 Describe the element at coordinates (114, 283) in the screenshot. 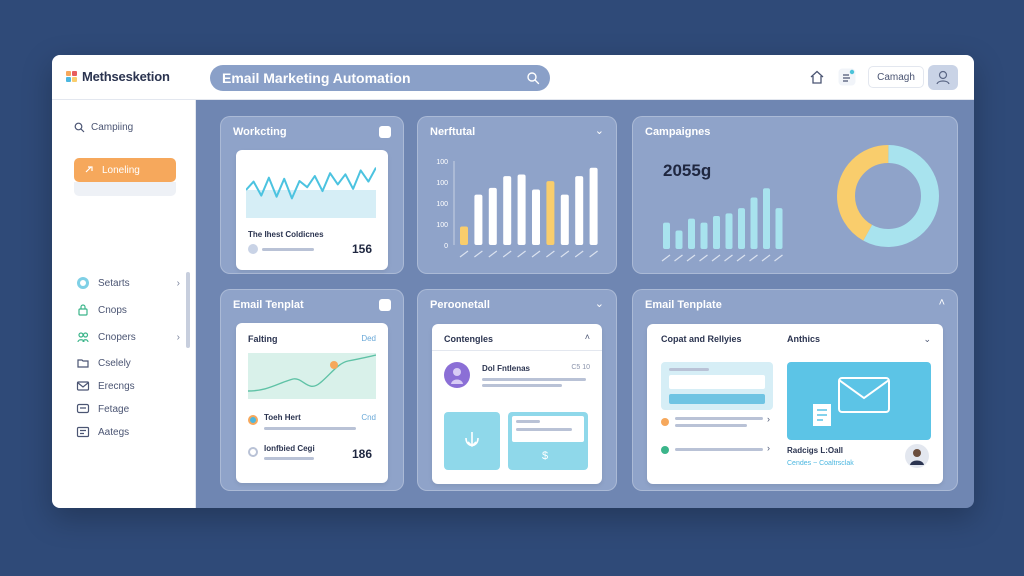

I see `sidebar-item-label: Setarts` at that location.